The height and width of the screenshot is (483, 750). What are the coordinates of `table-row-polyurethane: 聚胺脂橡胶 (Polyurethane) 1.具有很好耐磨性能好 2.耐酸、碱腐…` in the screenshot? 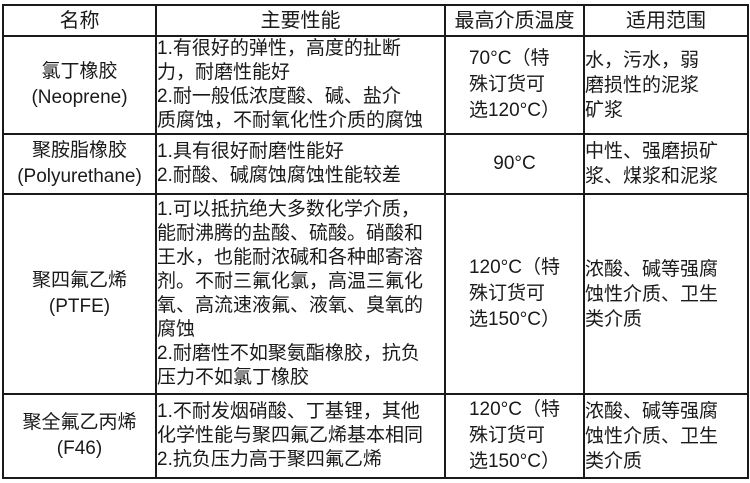 It's located at (375, 164).